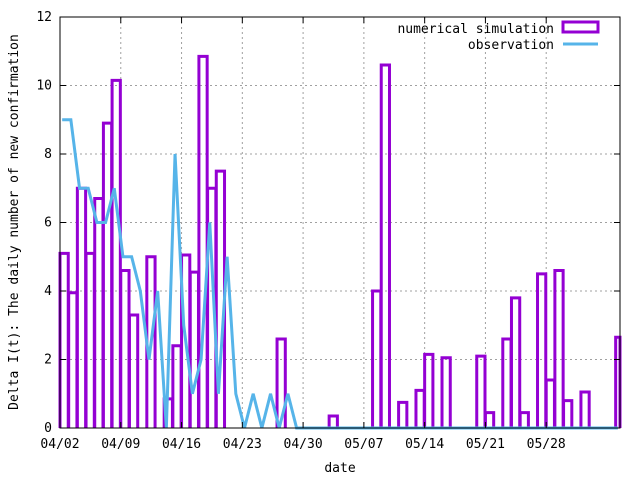  Describe the element at coordinates (120, 444) in the screenshot. I see `x-tick-label: 04/09` at that location.